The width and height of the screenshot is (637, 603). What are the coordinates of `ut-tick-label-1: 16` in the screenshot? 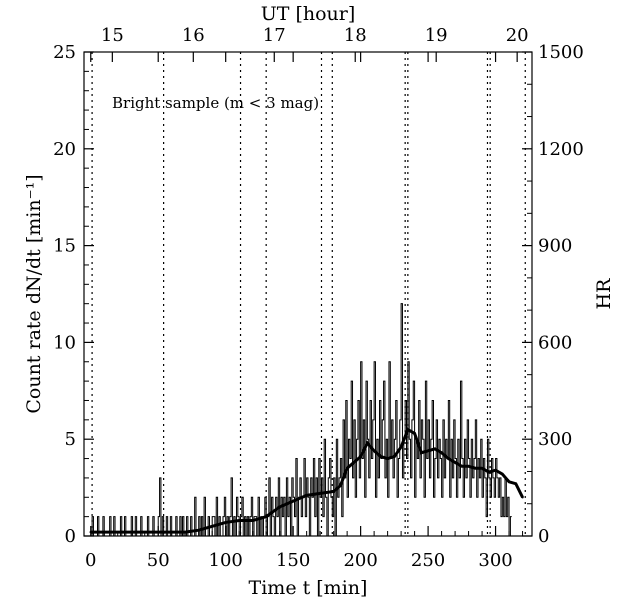 It's located at (193, 35).